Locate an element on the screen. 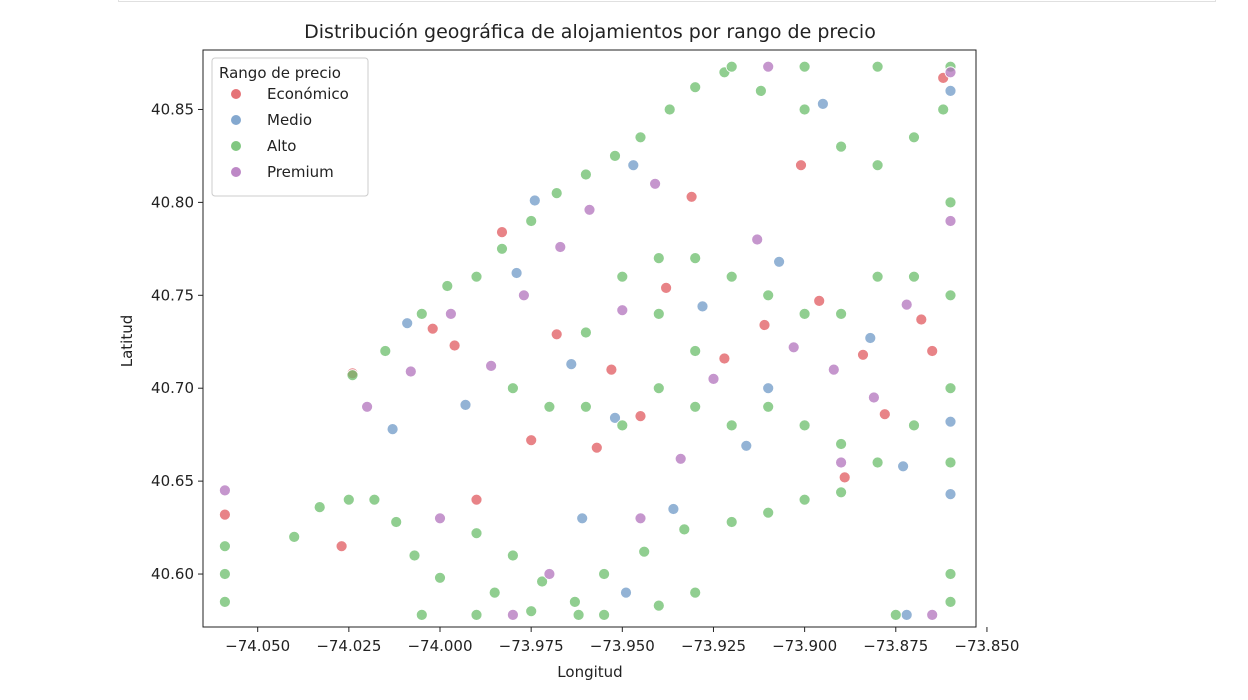  x-tick-label: −73.975 is located at coordinates (531, 646).